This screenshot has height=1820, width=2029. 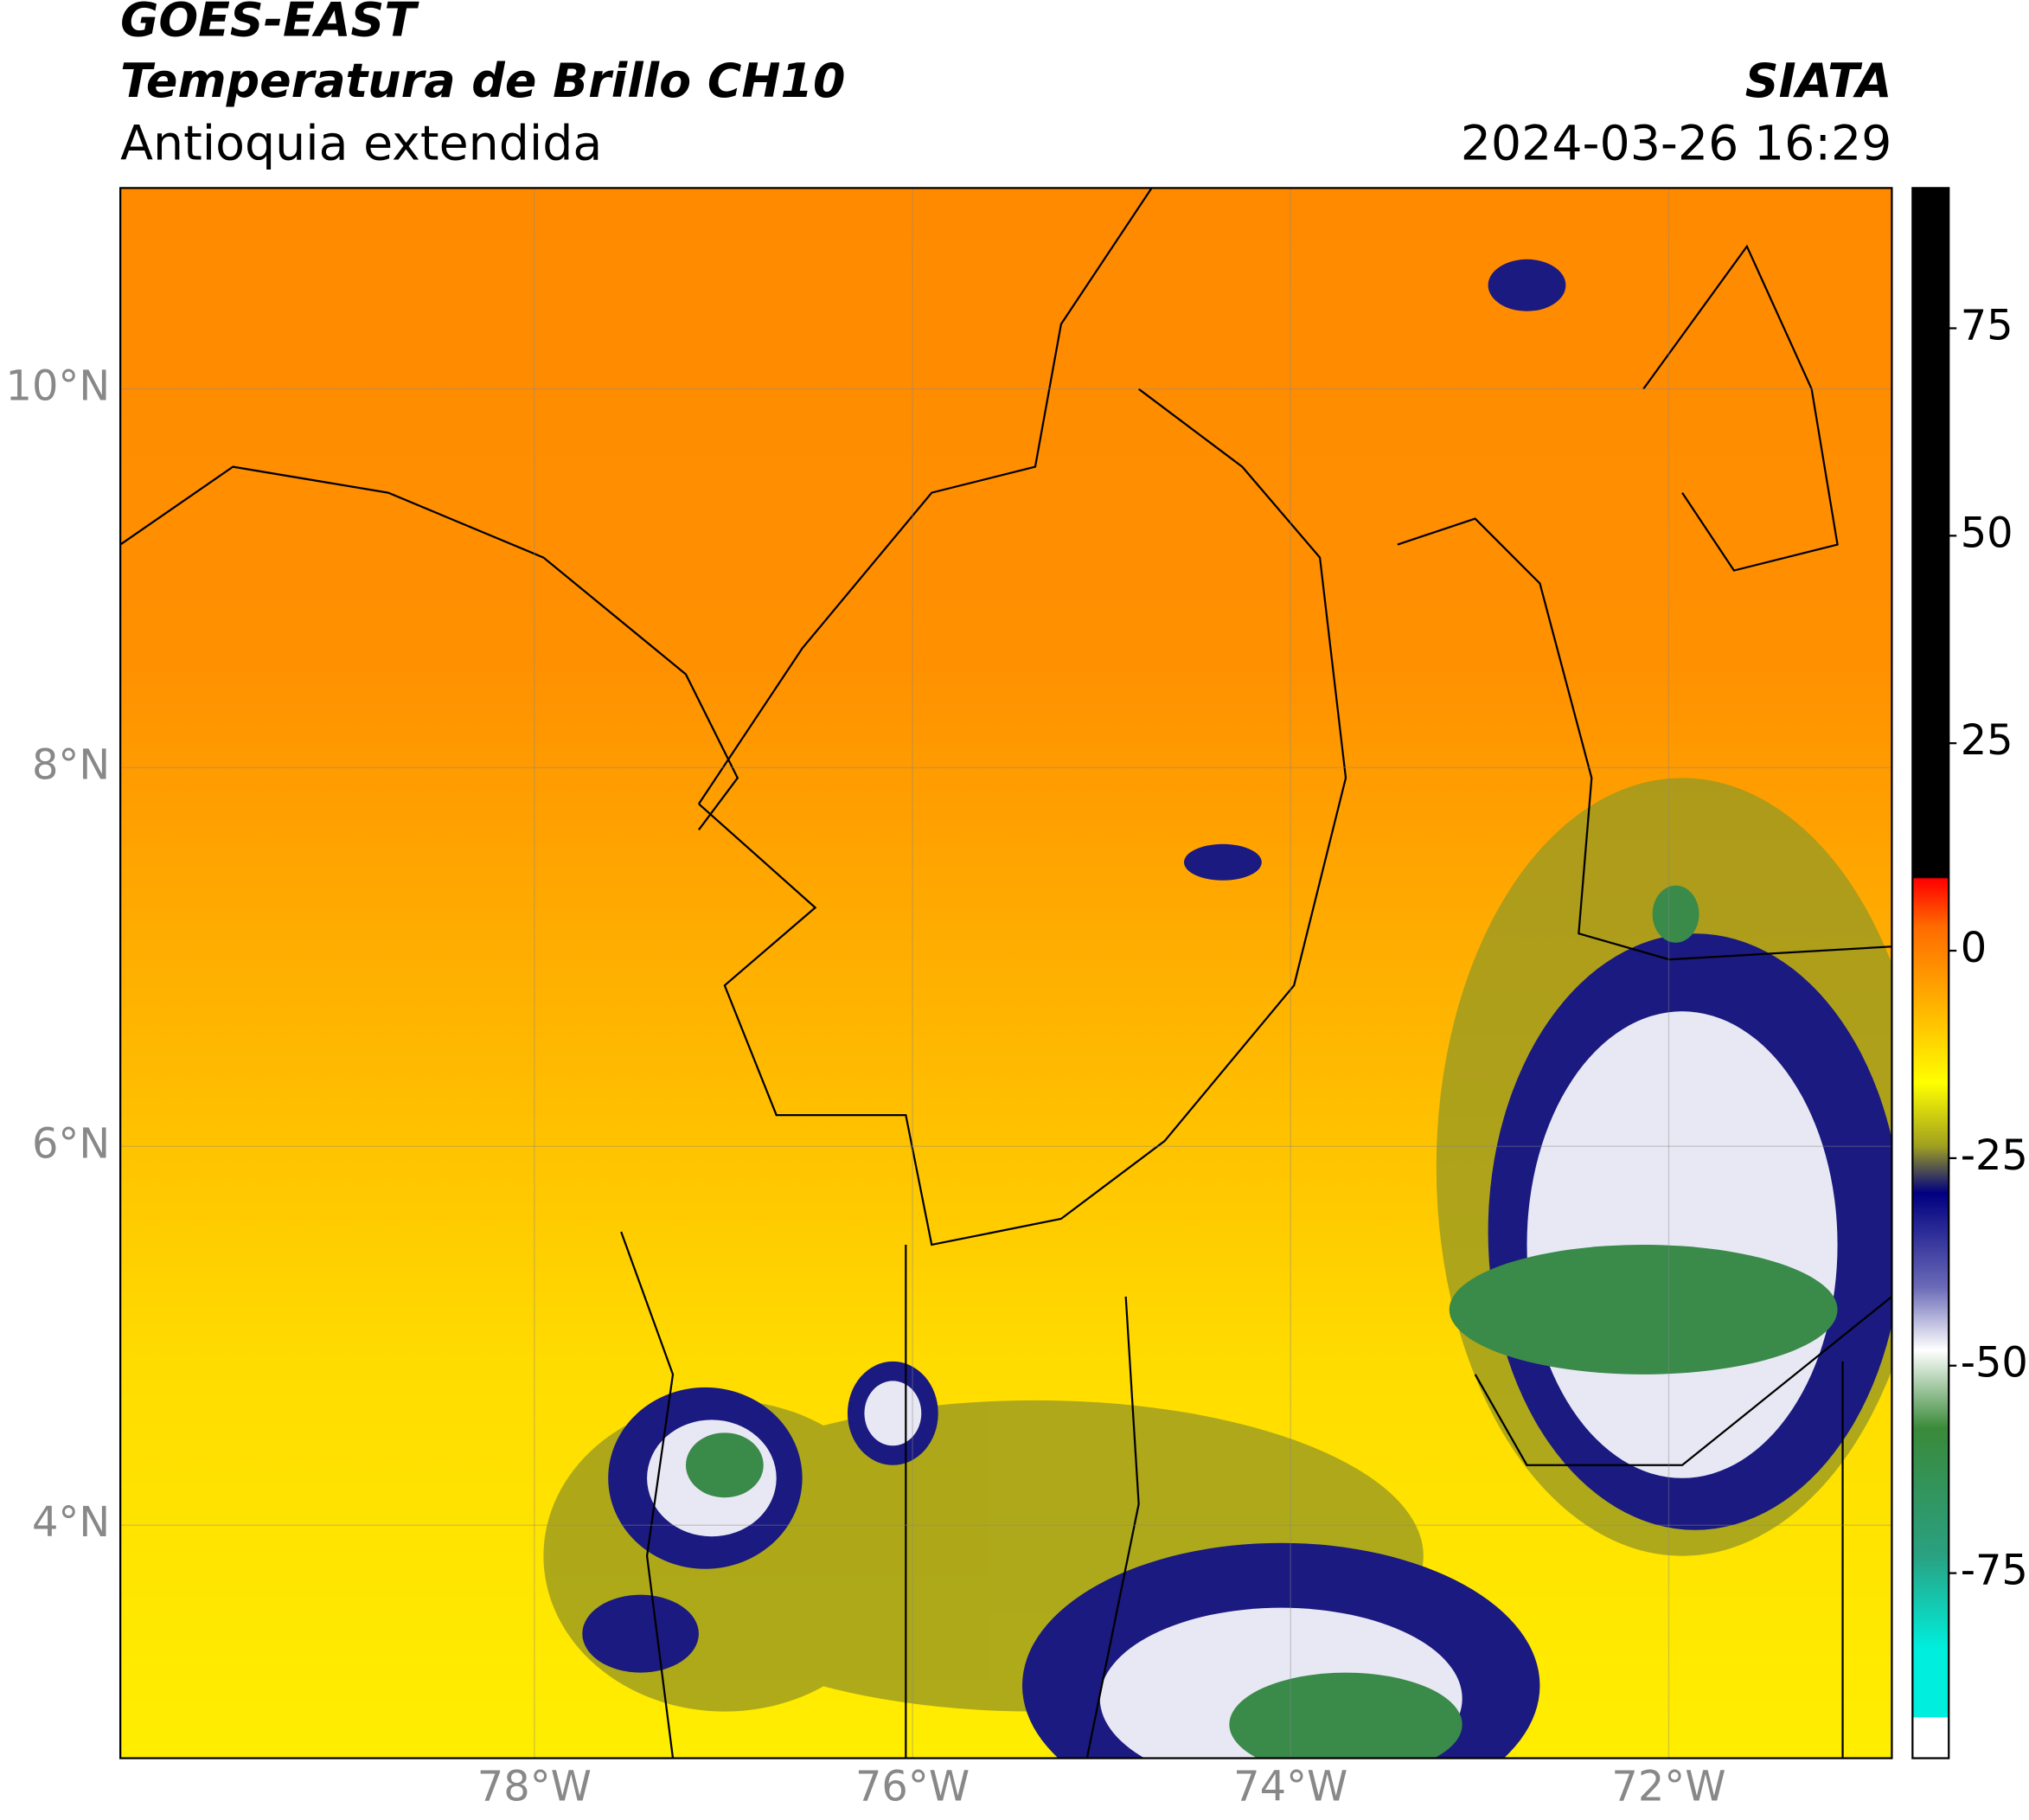 What do you see at coordinates (71, 1523) in the screenshot?
I see `y-tick-label: 4°N` at bounding box center [71, 1523].